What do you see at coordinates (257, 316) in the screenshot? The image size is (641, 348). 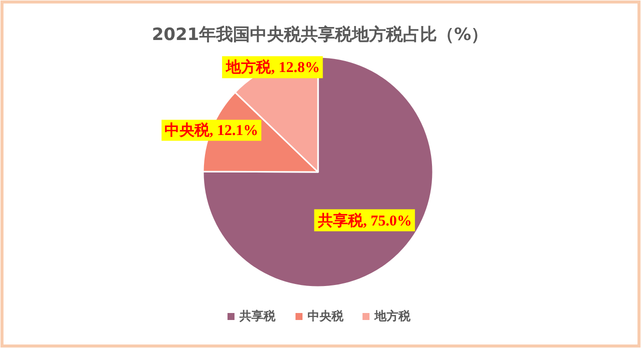 I see `legend-label: 共享税` at bounding box center [257, 316].